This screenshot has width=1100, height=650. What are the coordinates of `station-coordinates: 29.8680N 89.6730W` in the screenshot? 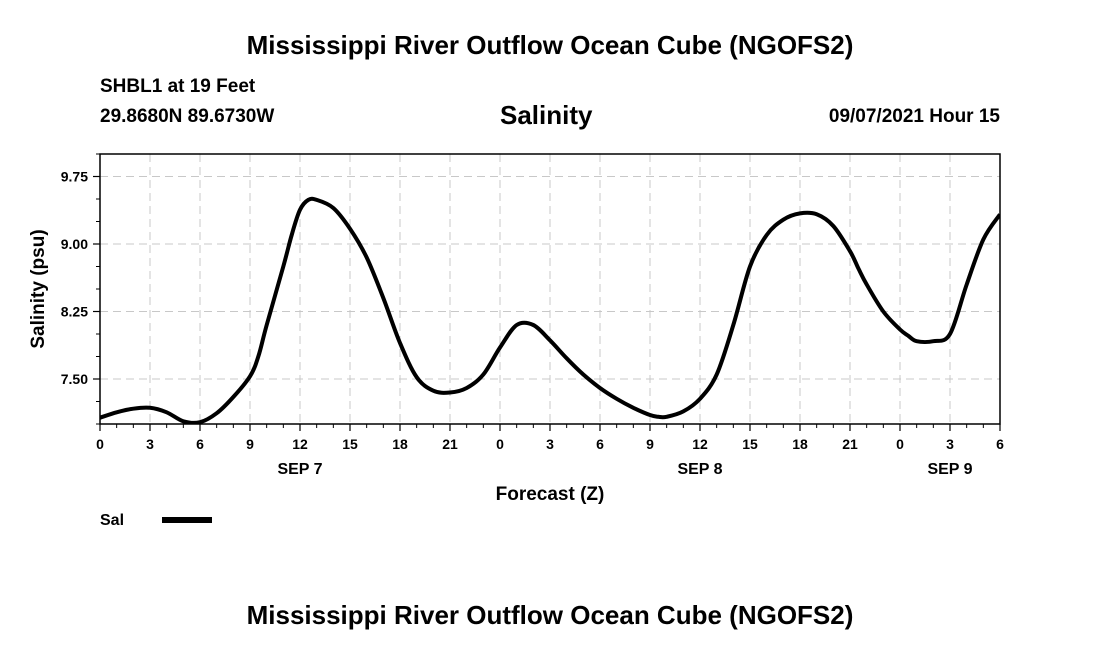 It's located at (187, 116).